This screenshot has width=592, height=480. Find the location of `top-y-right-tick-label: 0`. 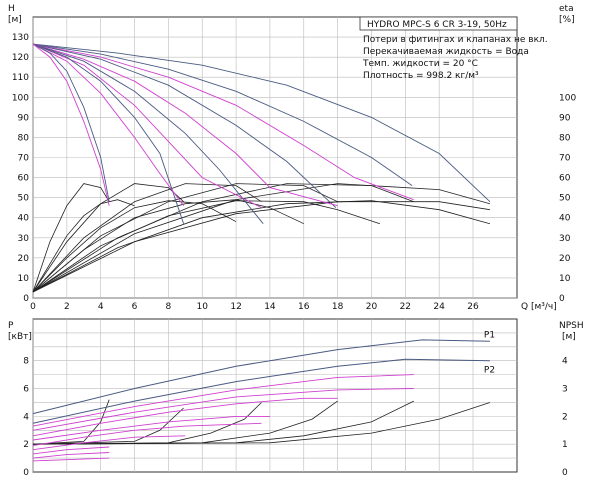

top-y-right-tick-label: 0 is located at coordinates (562, 299).